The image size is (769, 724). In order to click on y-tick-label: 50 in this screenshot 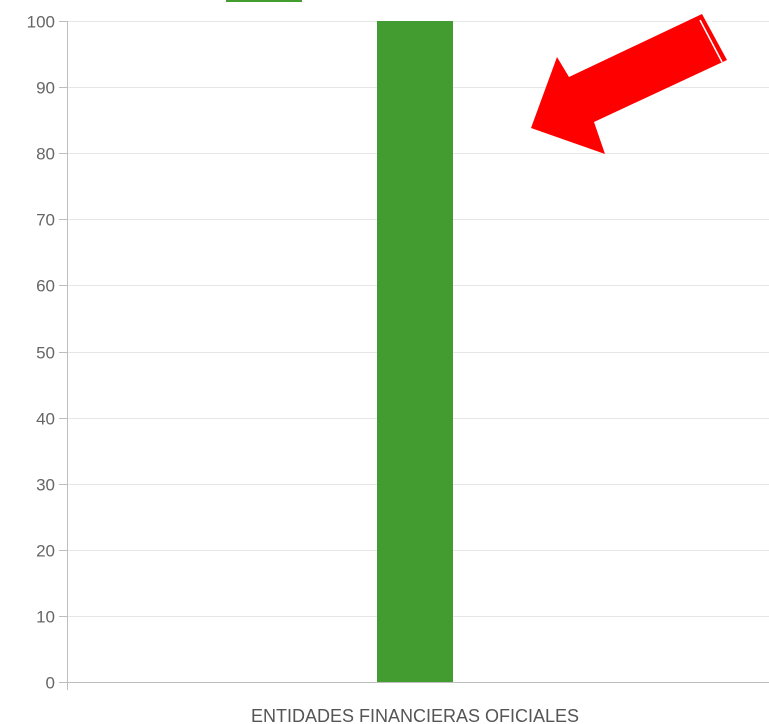, I will do `click(45, 353)`.